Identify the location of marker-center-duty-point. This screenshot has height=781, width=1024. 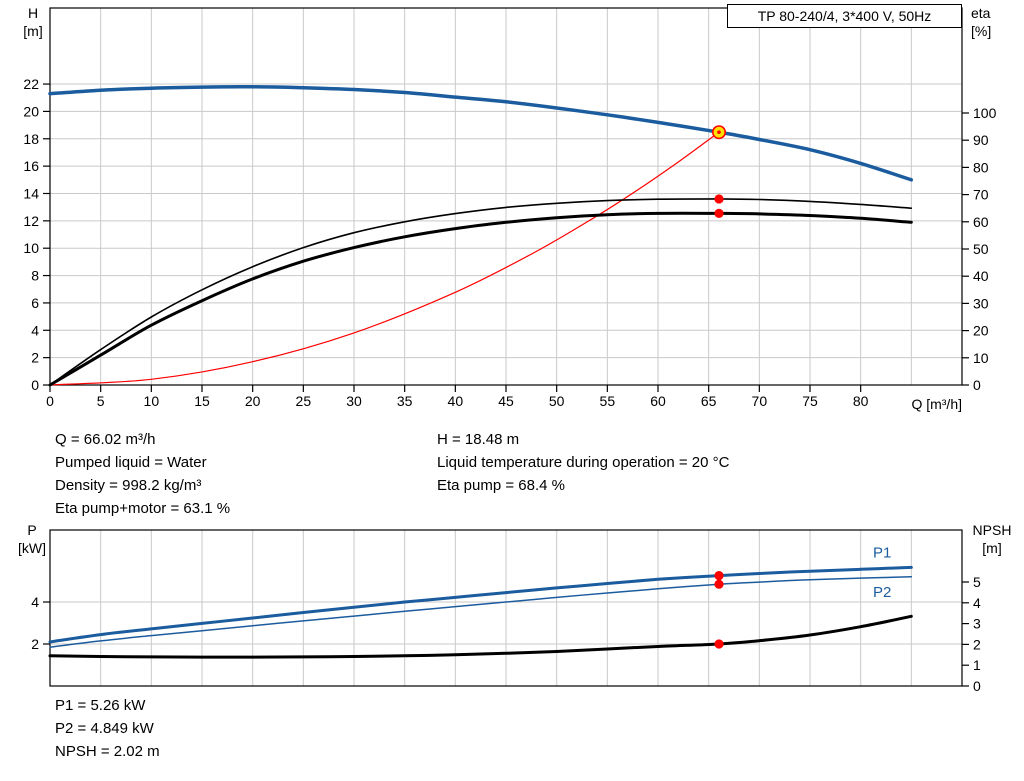
(719, 132).